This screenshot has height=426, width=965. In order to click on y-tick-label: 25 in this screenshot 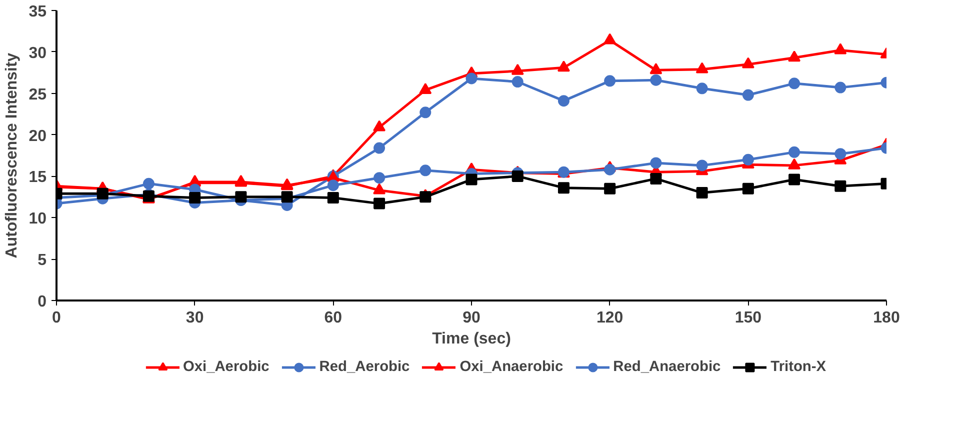, I will do `click(37, 95)`.